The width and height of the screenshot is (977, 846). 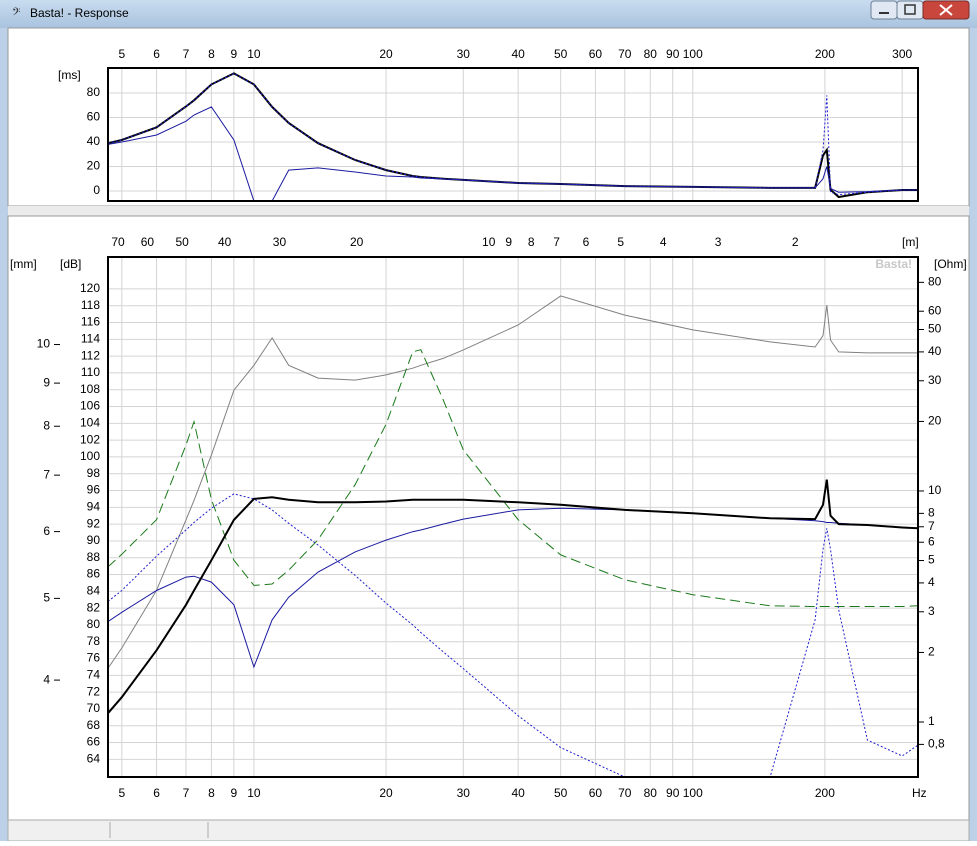 I want to click on y-tick-label: 112, so click(x=90, y=355).